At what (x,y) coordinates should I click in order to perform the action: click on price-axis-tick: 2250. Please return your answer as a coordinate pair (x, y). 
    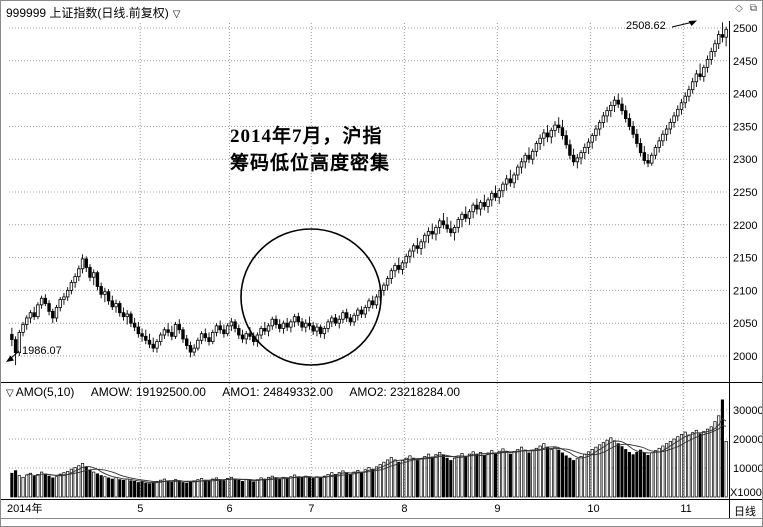
    Looking at the image, I should click on (745, 193).